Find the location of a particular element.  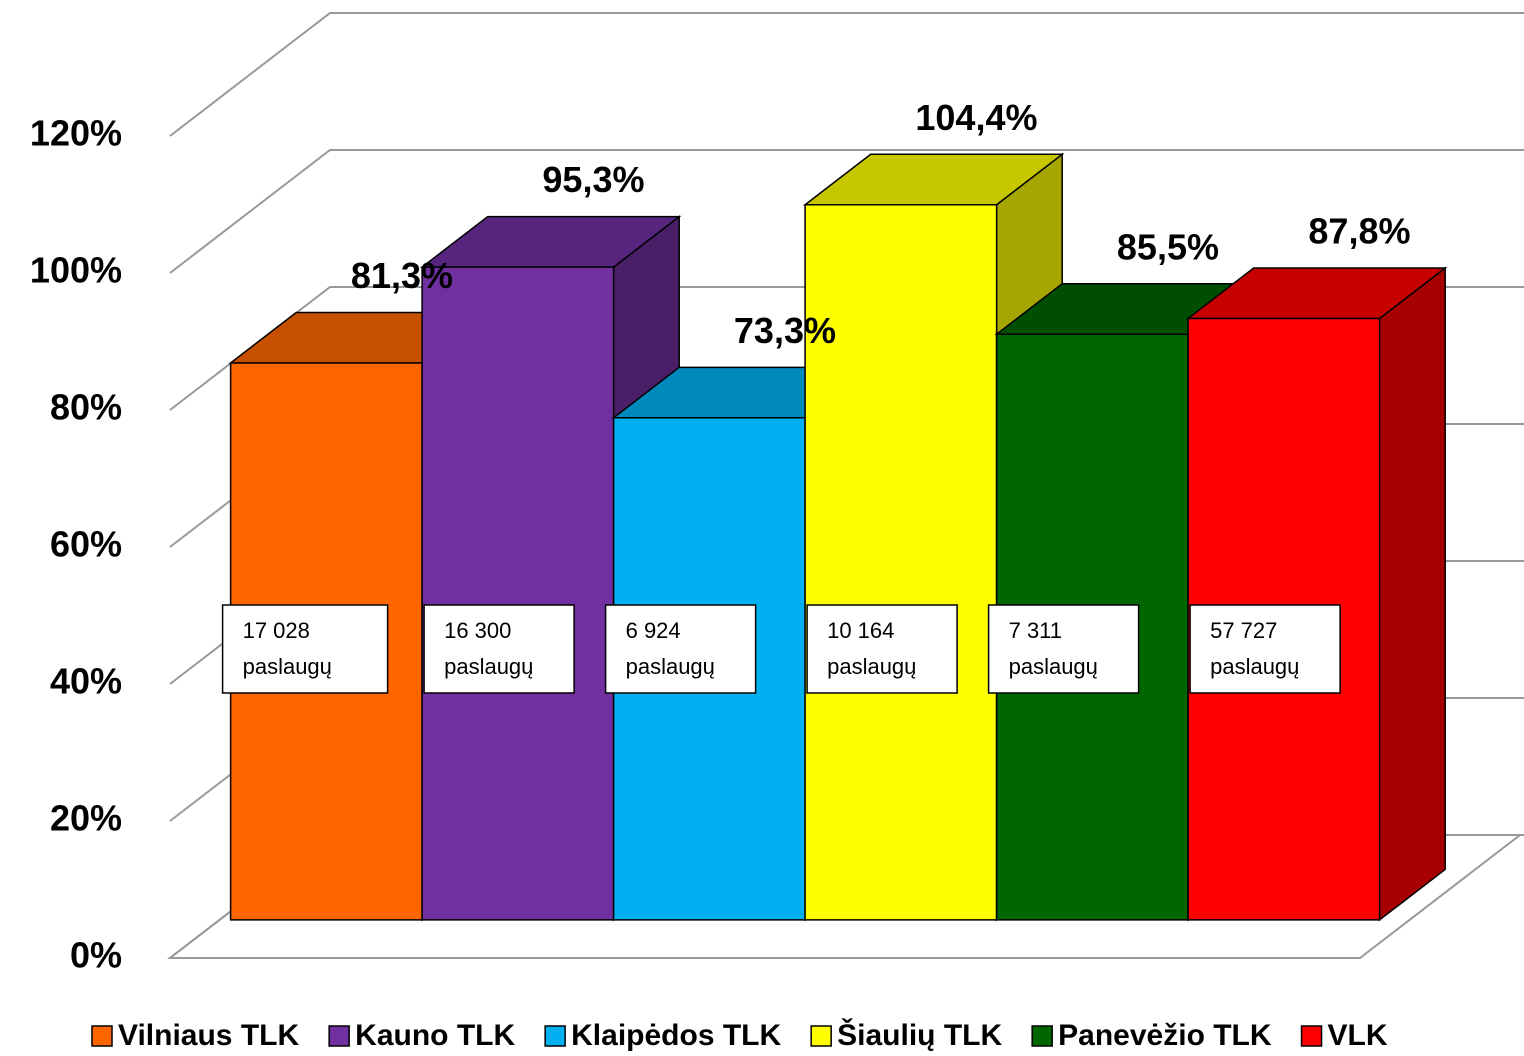

y-tick-label: 0% is located at coordinates (96, 955).